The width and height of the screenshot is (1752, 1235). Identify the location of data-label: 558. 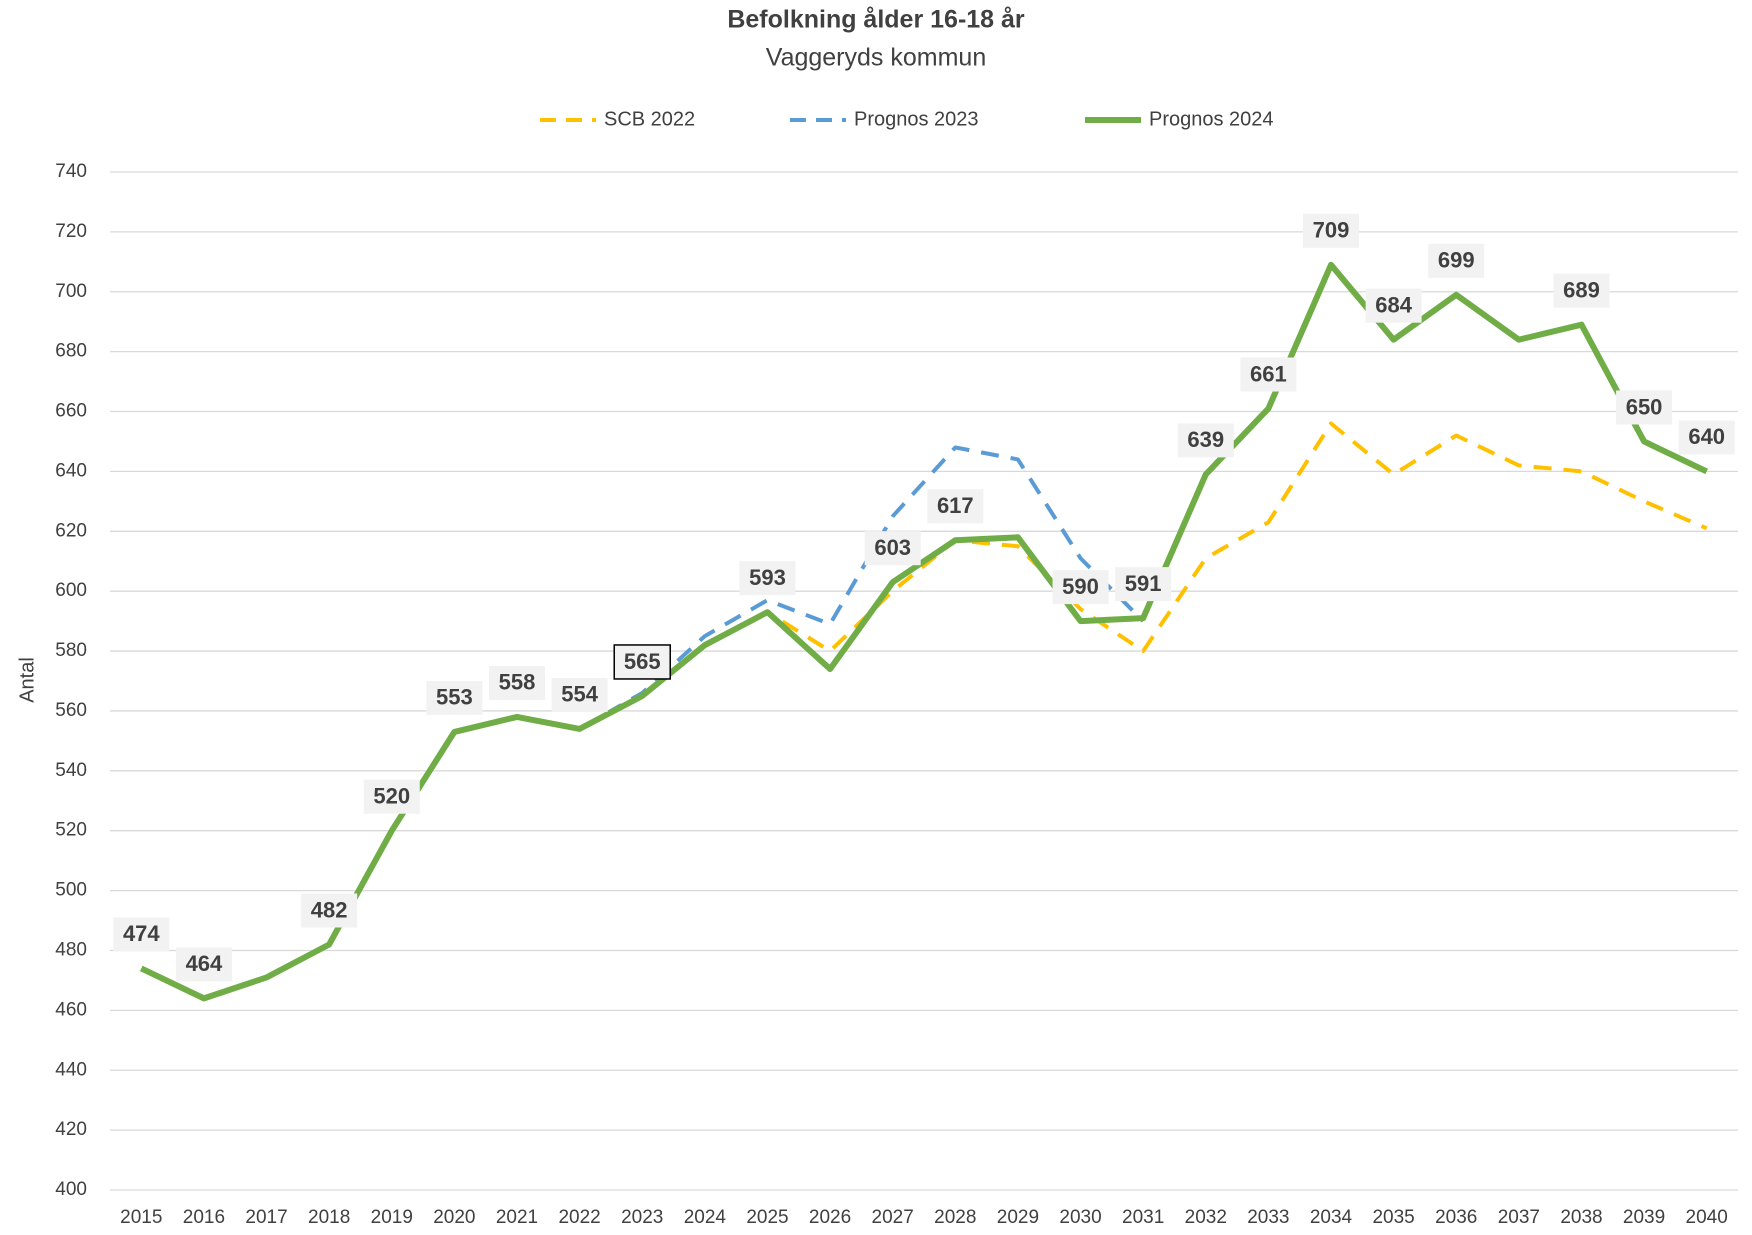
(517, 682).